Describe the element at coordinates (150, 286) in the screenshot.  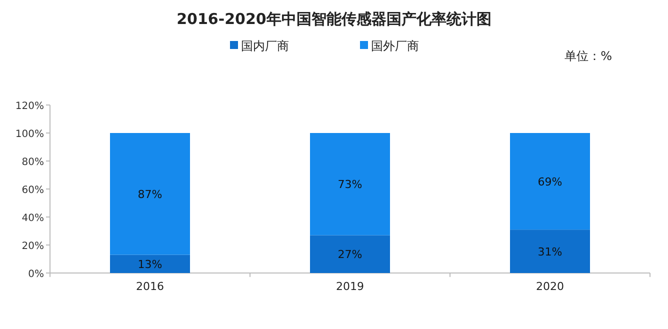
I see `x-tick-label: 2016` at that location.